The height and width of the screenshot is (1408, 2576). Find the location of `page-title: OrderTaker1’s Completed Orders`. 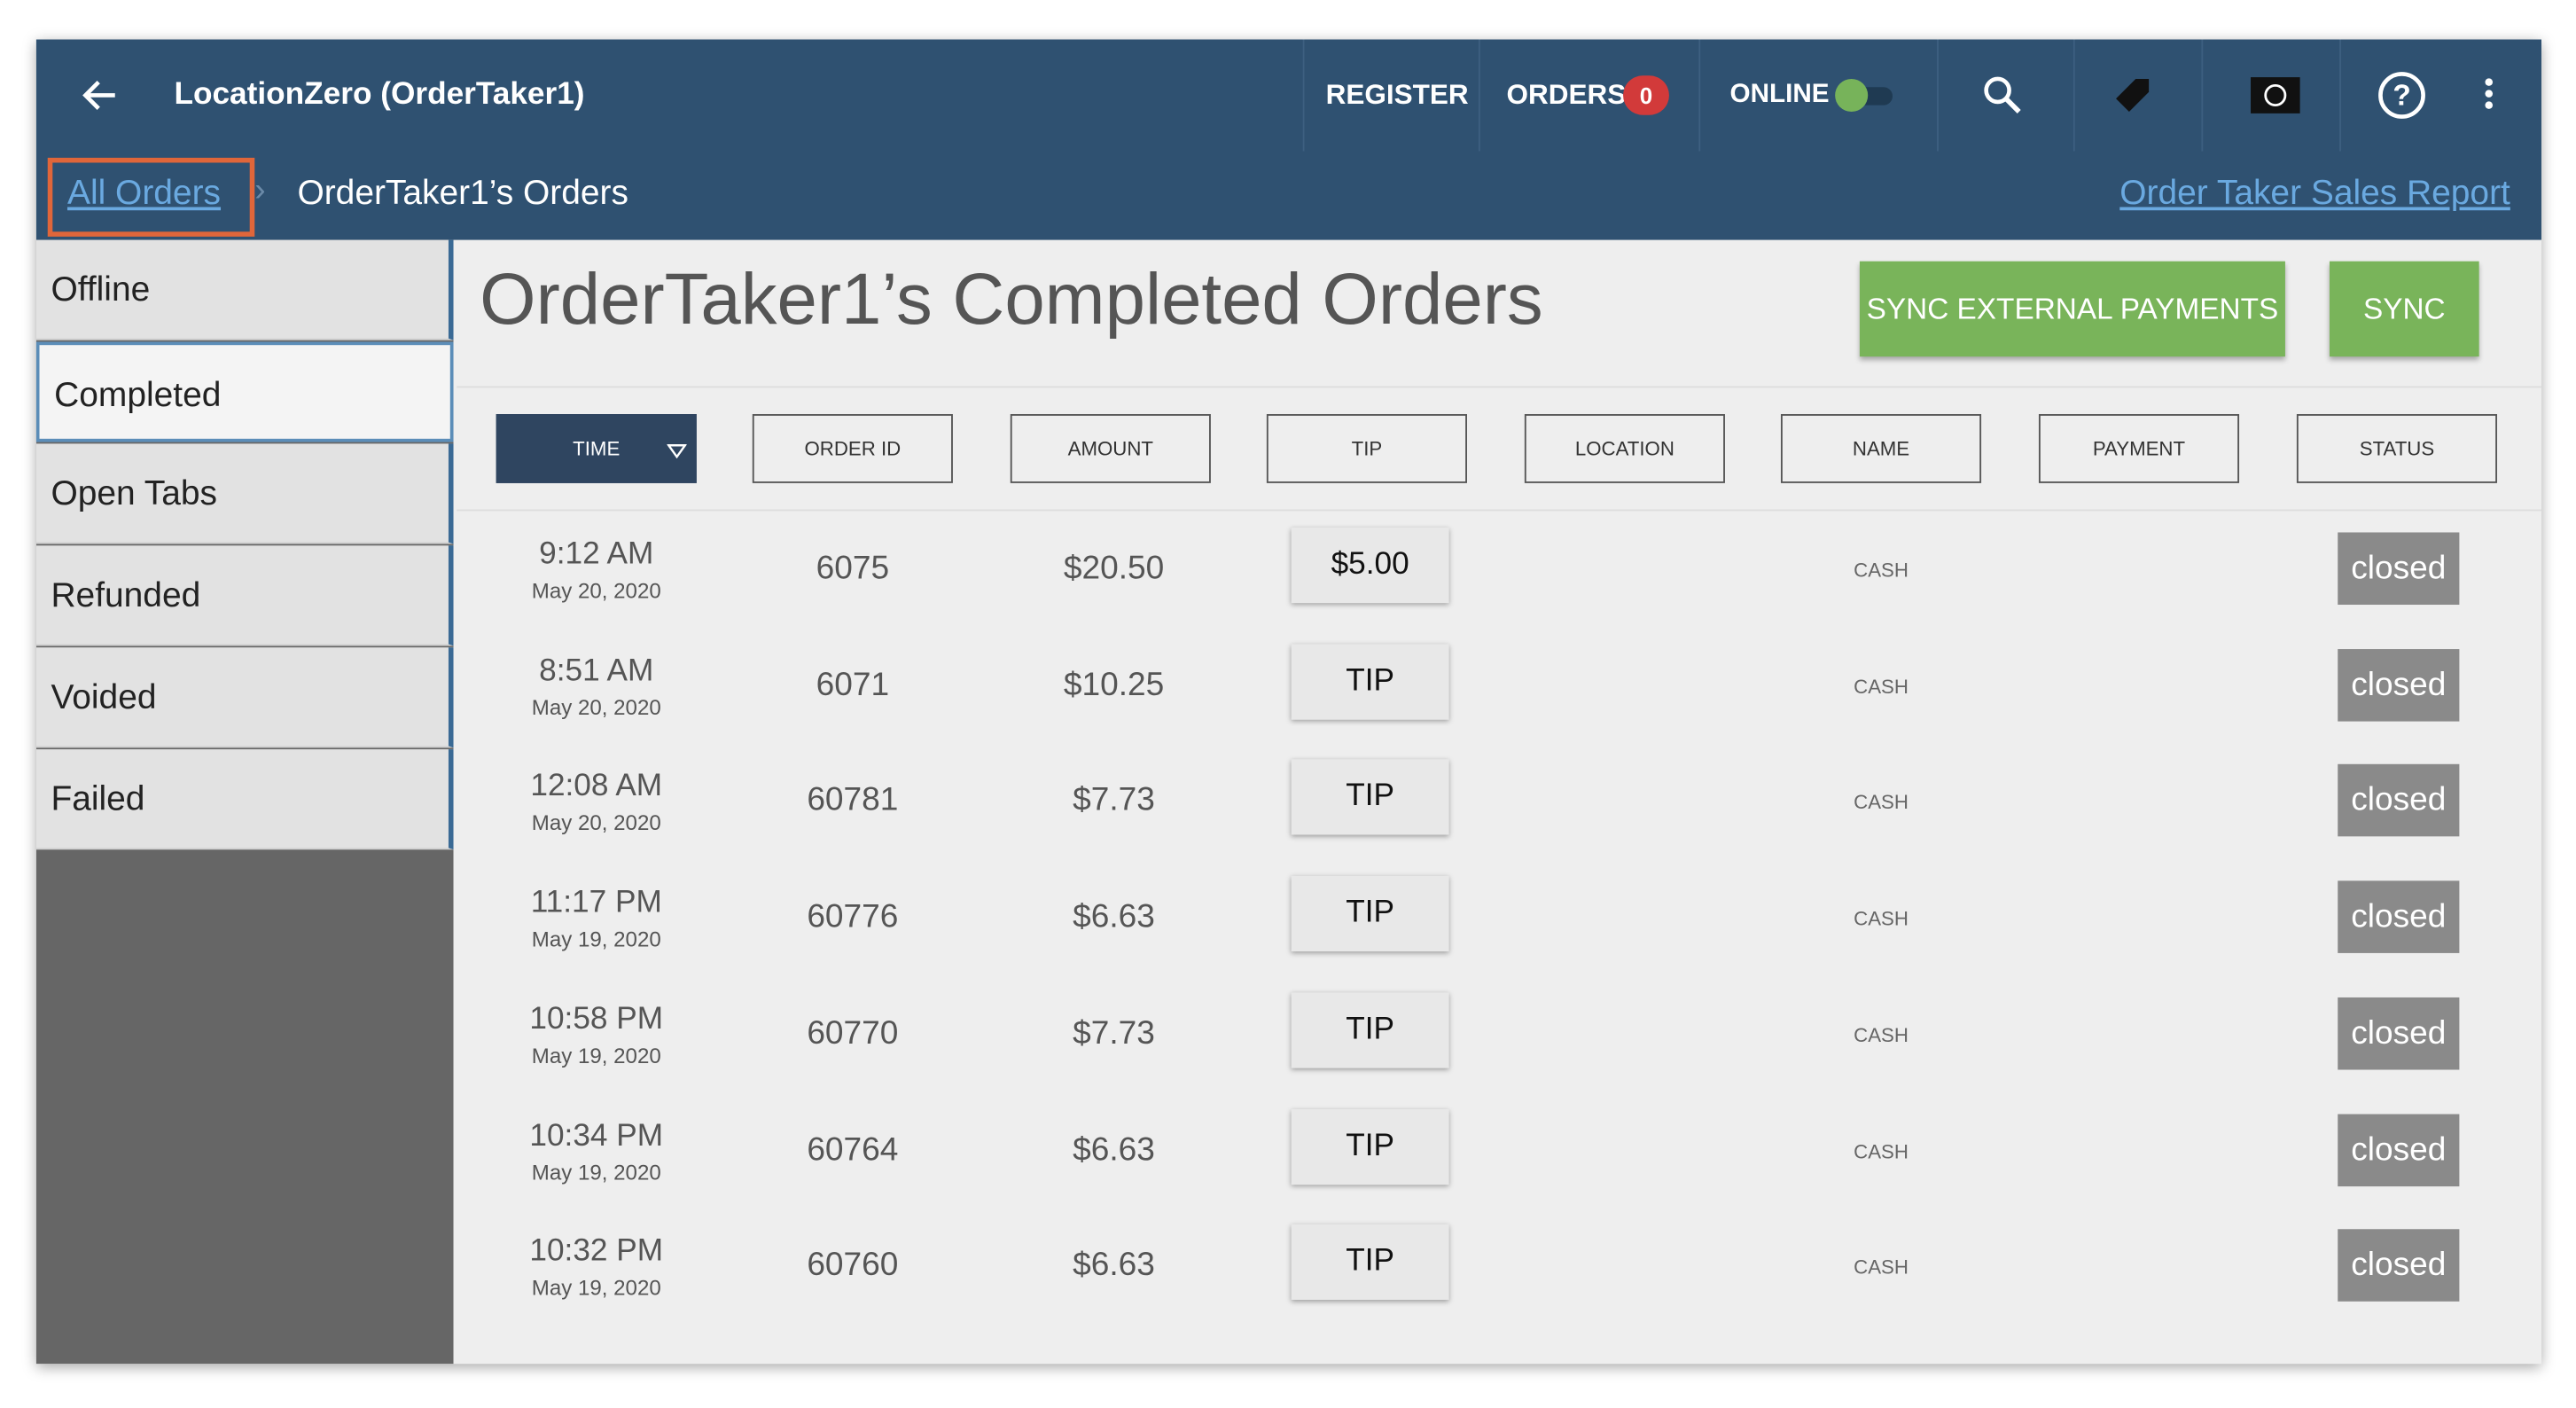

page-title: OrderTaker1’s Completed Orders is located at coordinates (1011, 300).